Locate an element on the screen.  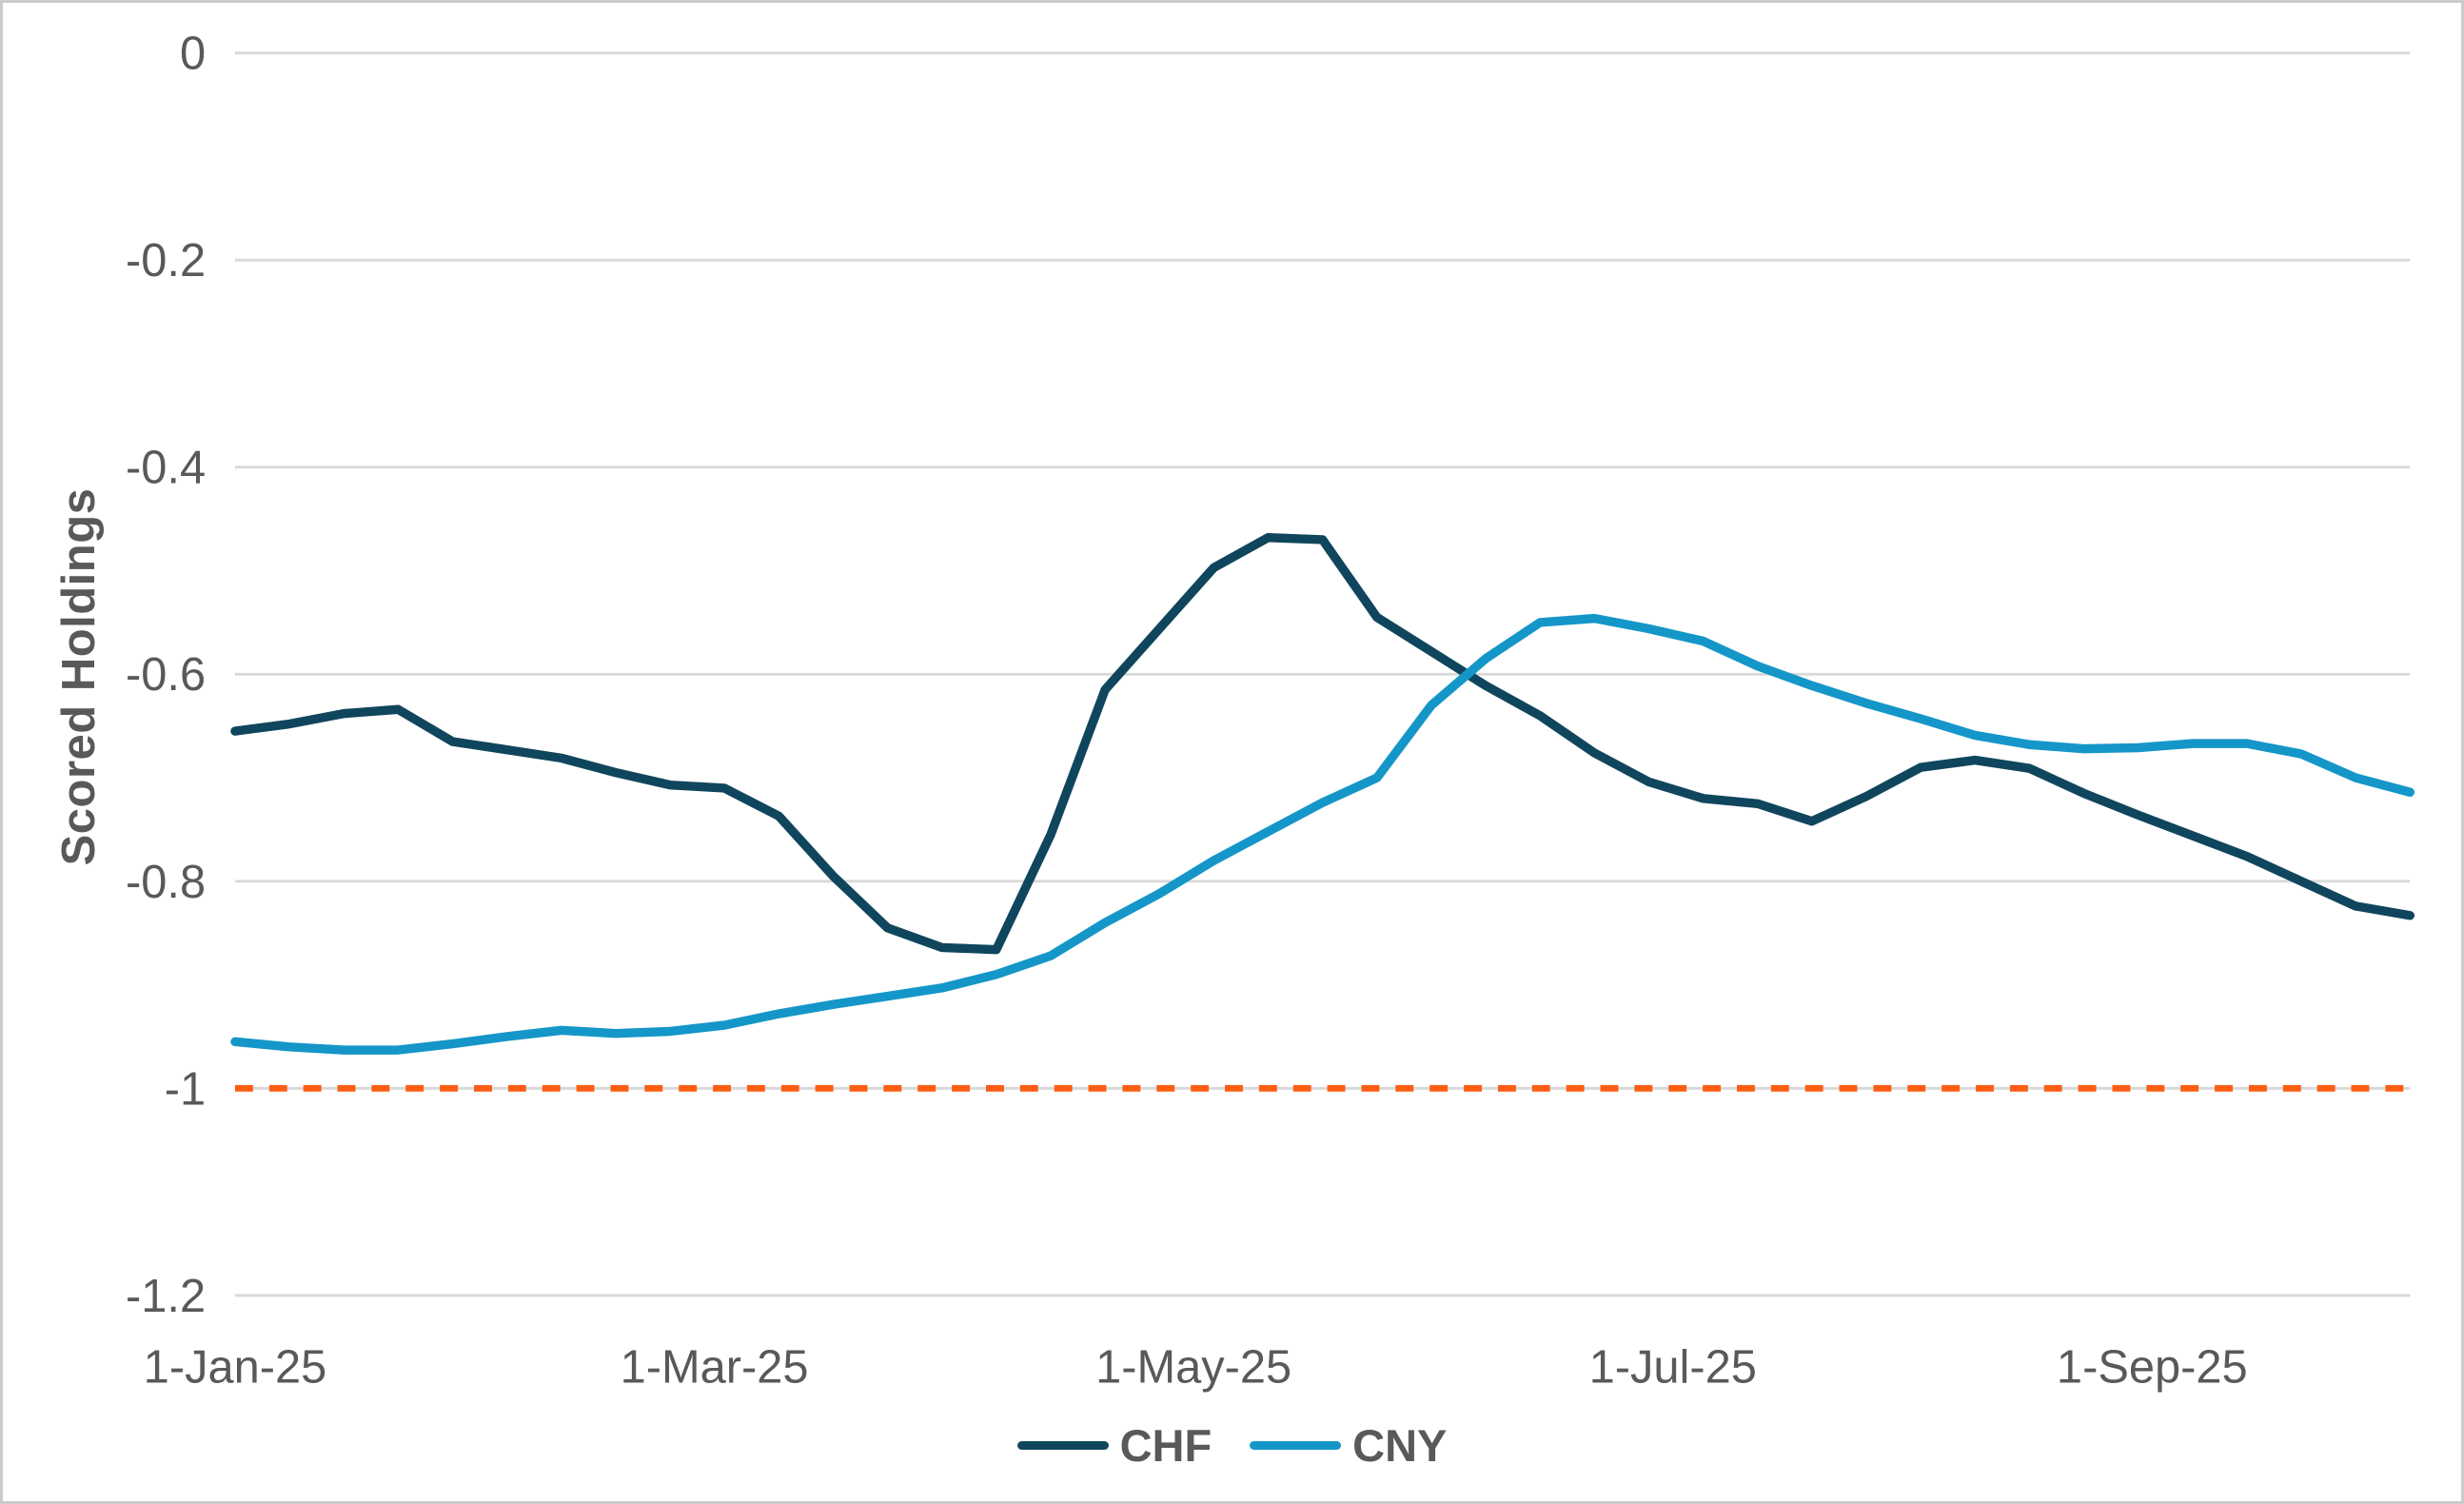
x-tick-label: 1-Mar-25 is located at coordinates (715, 1367).